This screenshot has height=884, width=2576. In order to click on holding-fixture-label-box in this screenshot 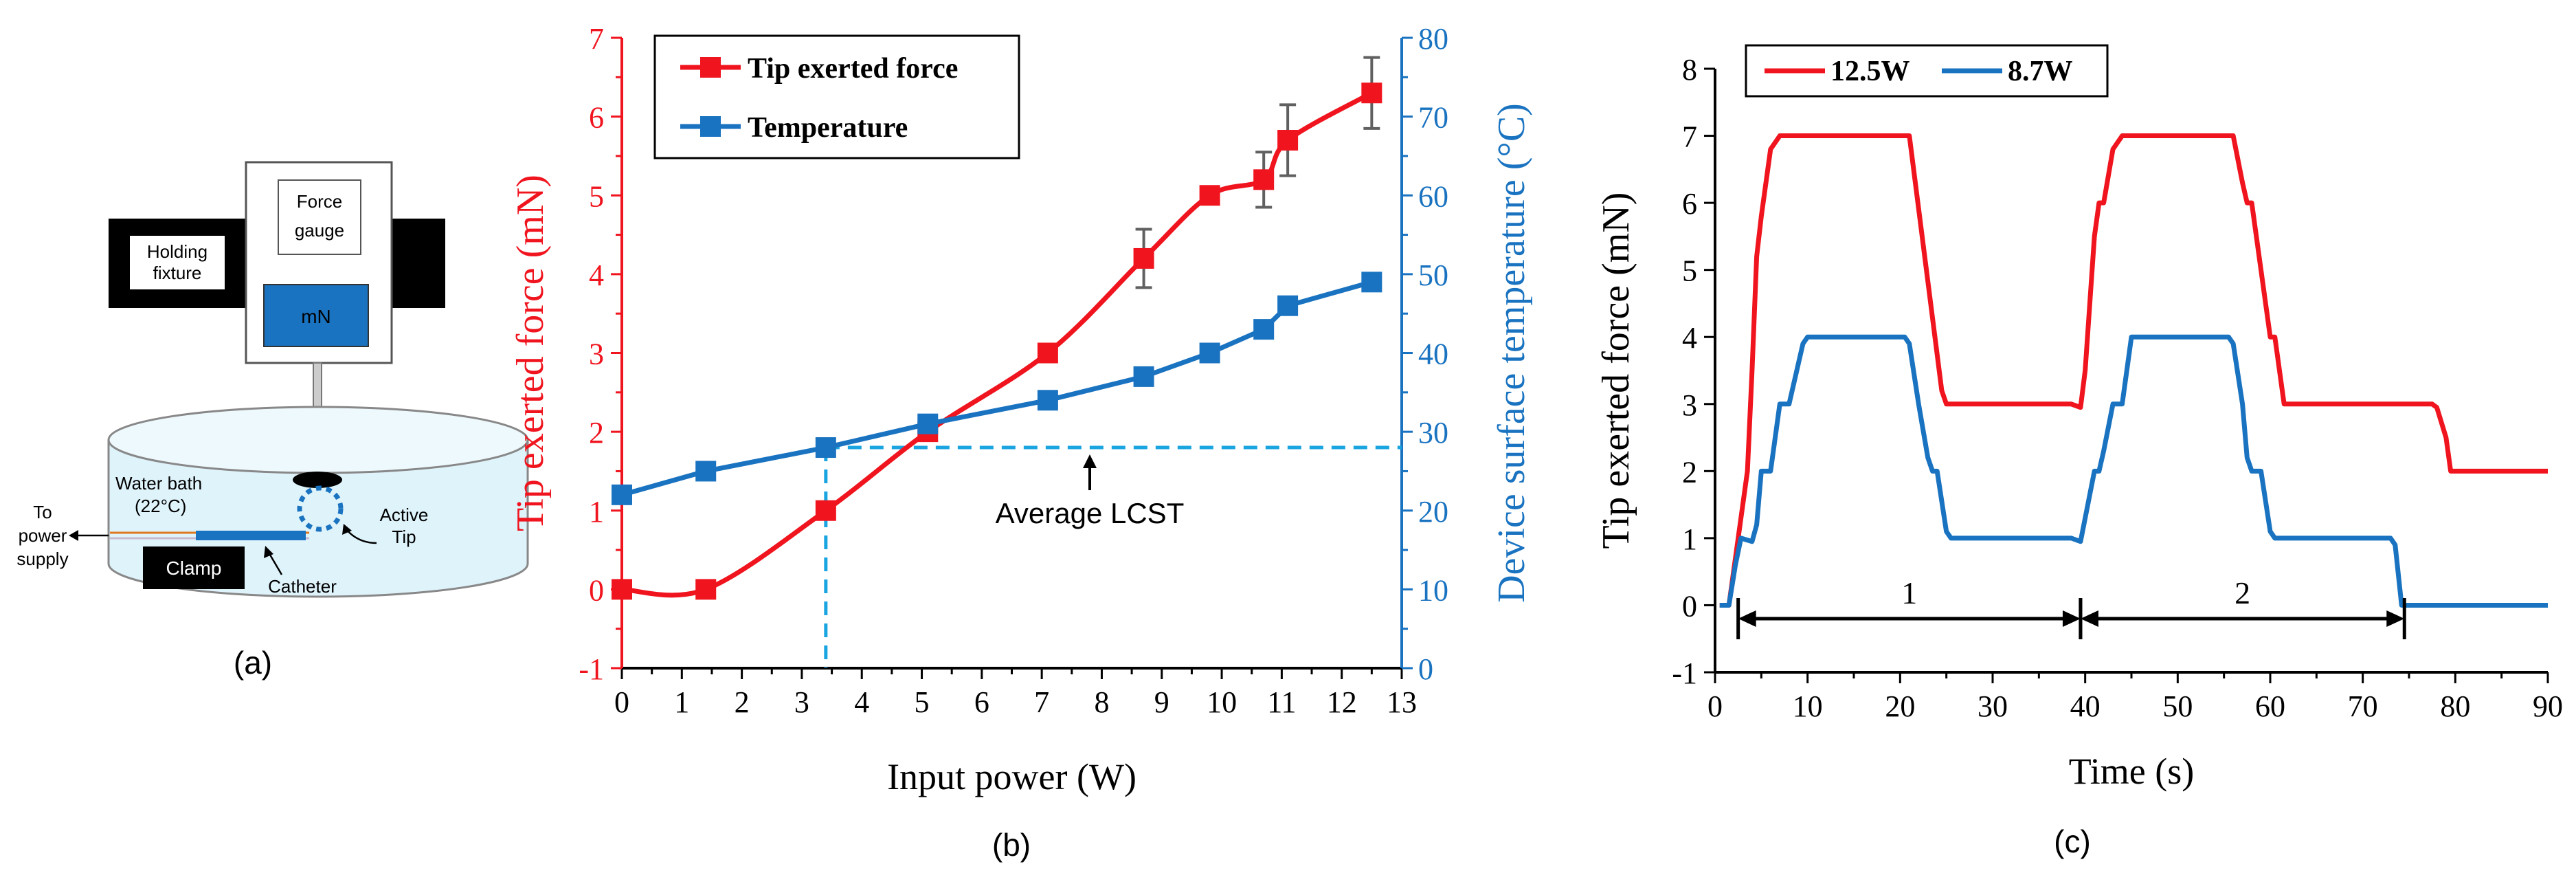, I will do `click(177, 262)`.